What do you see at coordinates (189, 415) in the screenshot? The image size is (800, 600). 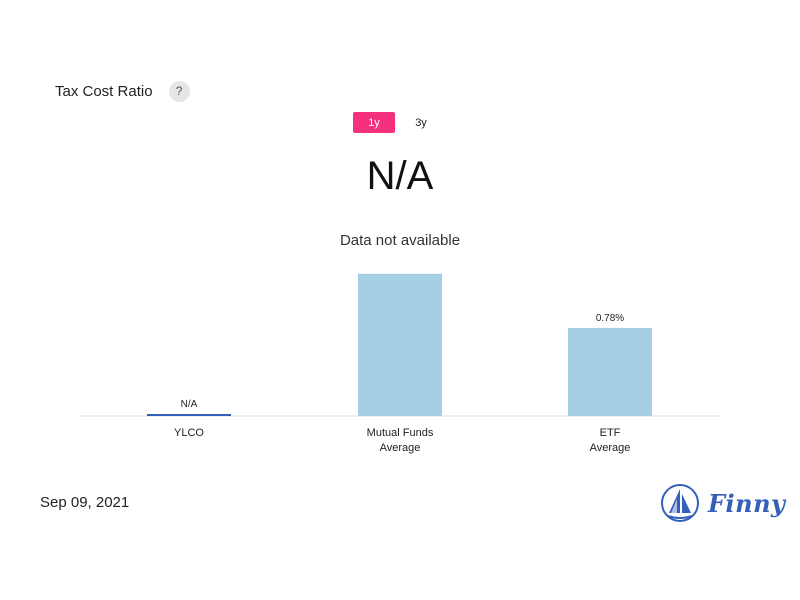 I see `bar-empty` at bounding box center [189, 415].